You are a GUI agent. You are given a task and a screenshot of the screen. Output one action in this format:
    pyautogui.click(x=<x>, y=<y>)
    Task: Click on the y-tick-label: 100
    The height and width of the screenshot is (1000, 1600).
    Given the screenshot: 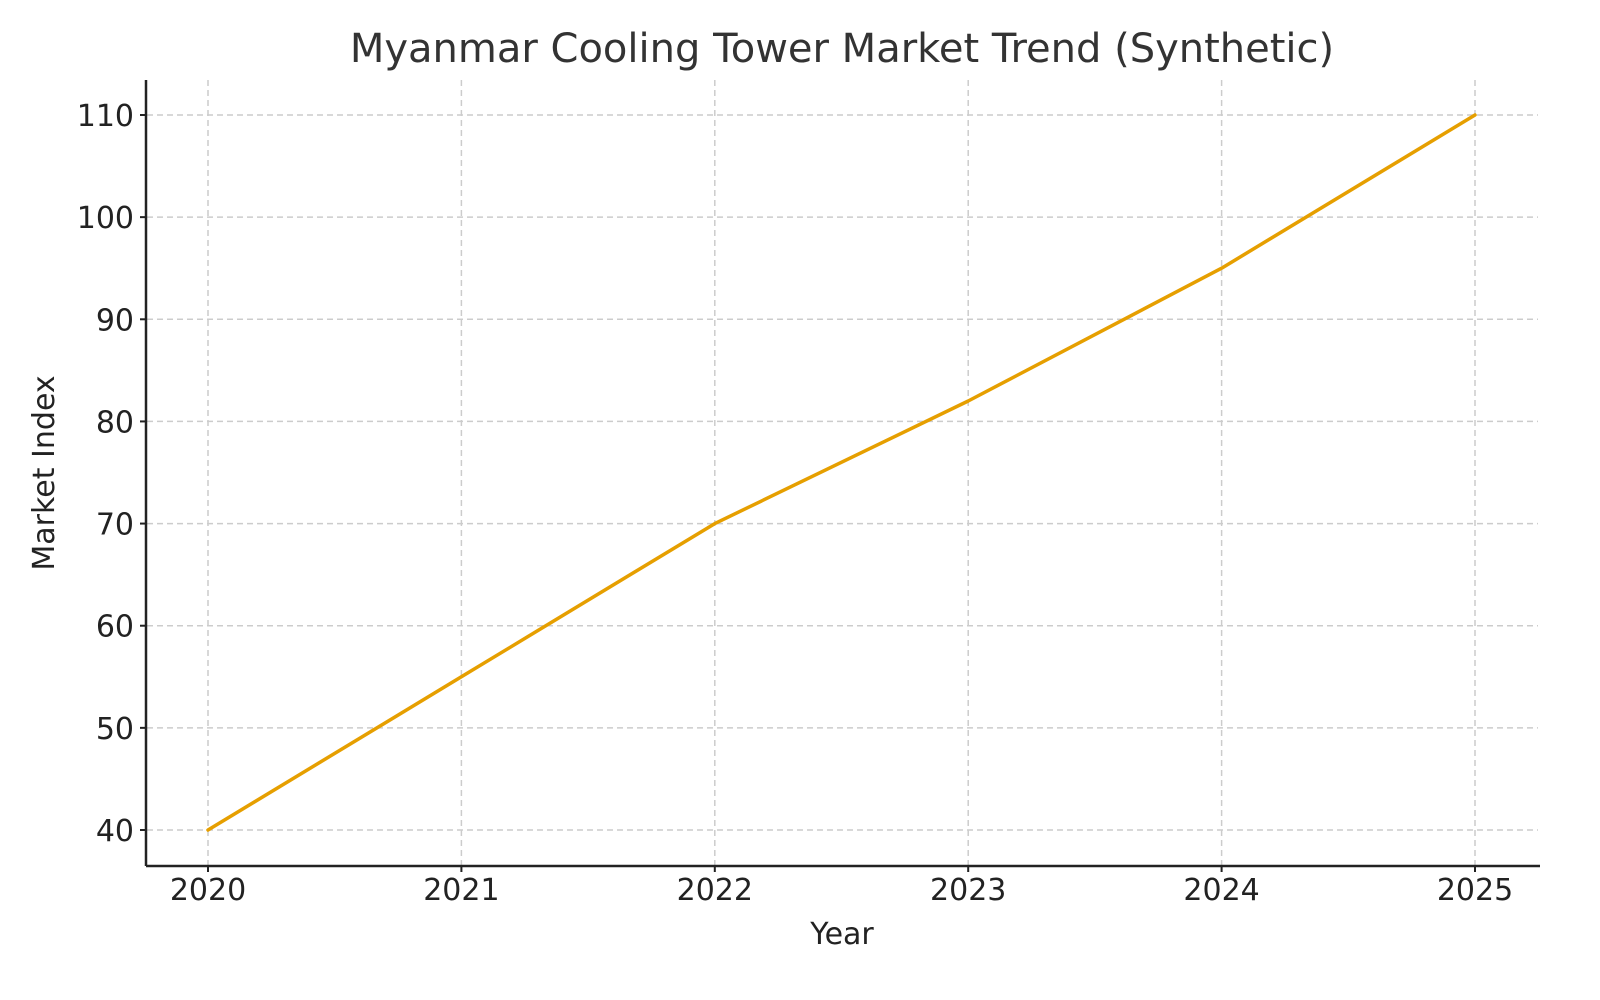 What is the action you would take?
    pyautogui.click(x=105, y=218)
    